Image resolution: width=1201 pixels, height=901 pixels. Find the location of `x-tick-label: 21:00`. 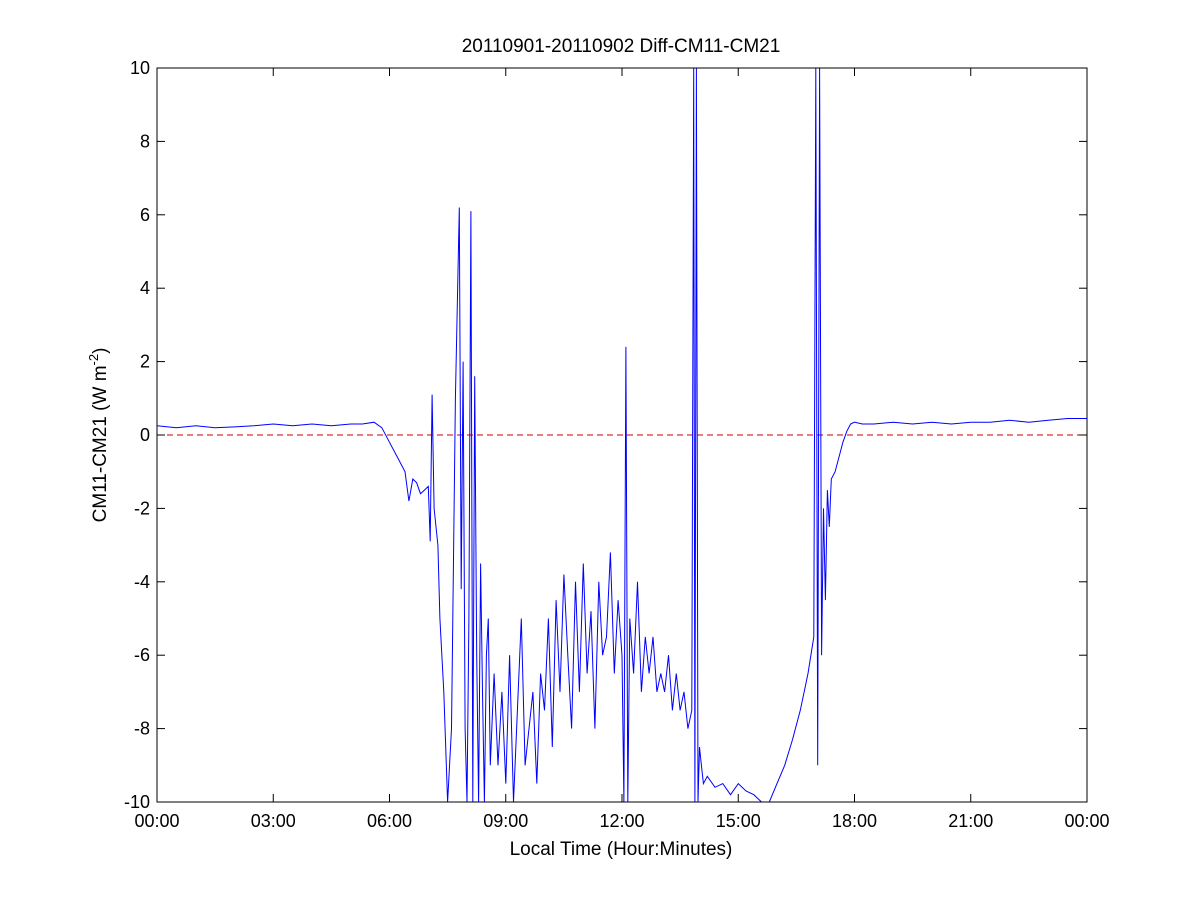

x-tick-label: 21:00 is located at coordinates (970, 821).